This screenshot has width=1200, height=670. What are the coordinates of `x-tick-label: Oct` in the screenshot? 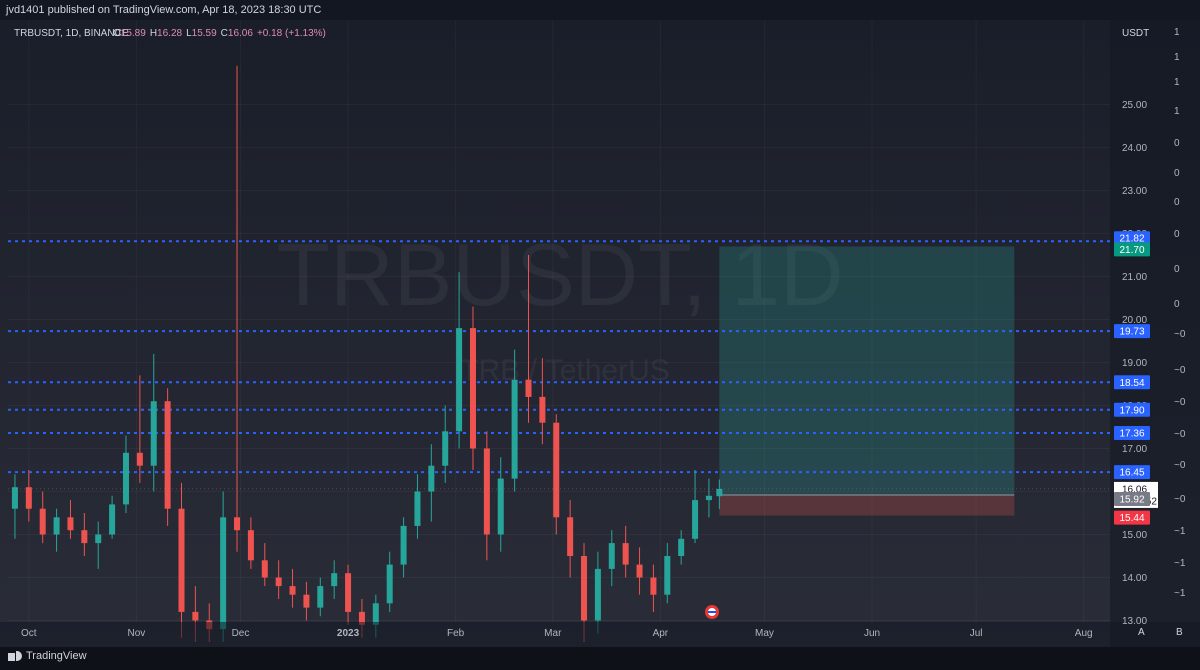 It's located at (29, 633).